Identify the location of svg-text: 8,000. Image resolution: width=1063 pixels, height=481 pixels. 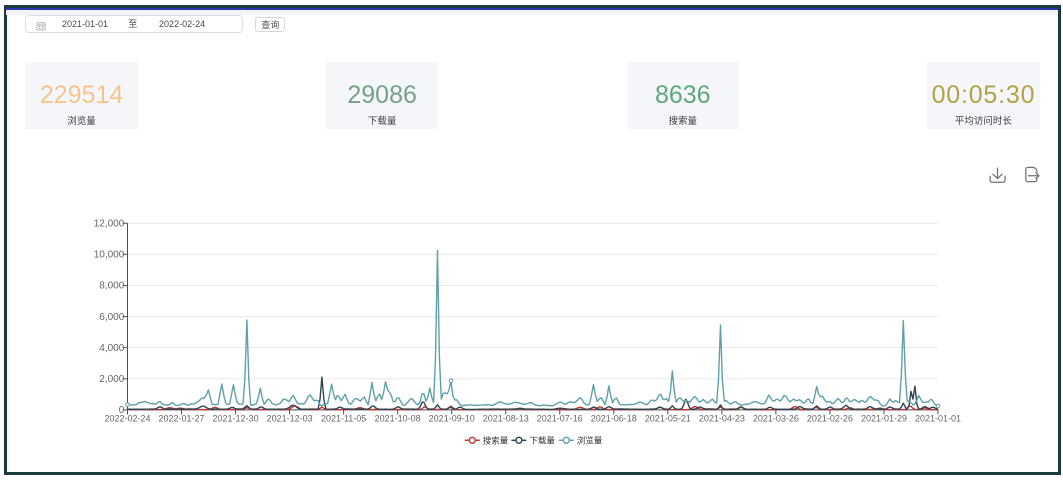
(111, 286).